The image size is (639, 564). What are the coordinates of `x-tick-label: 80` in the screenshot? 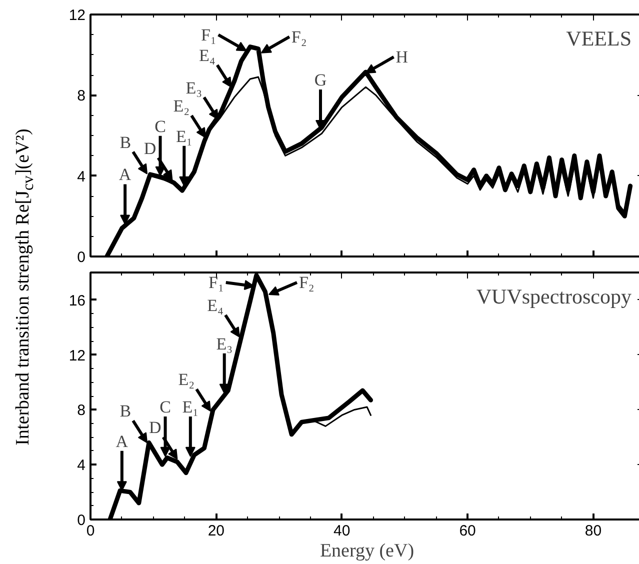 It's located at (593, 531).